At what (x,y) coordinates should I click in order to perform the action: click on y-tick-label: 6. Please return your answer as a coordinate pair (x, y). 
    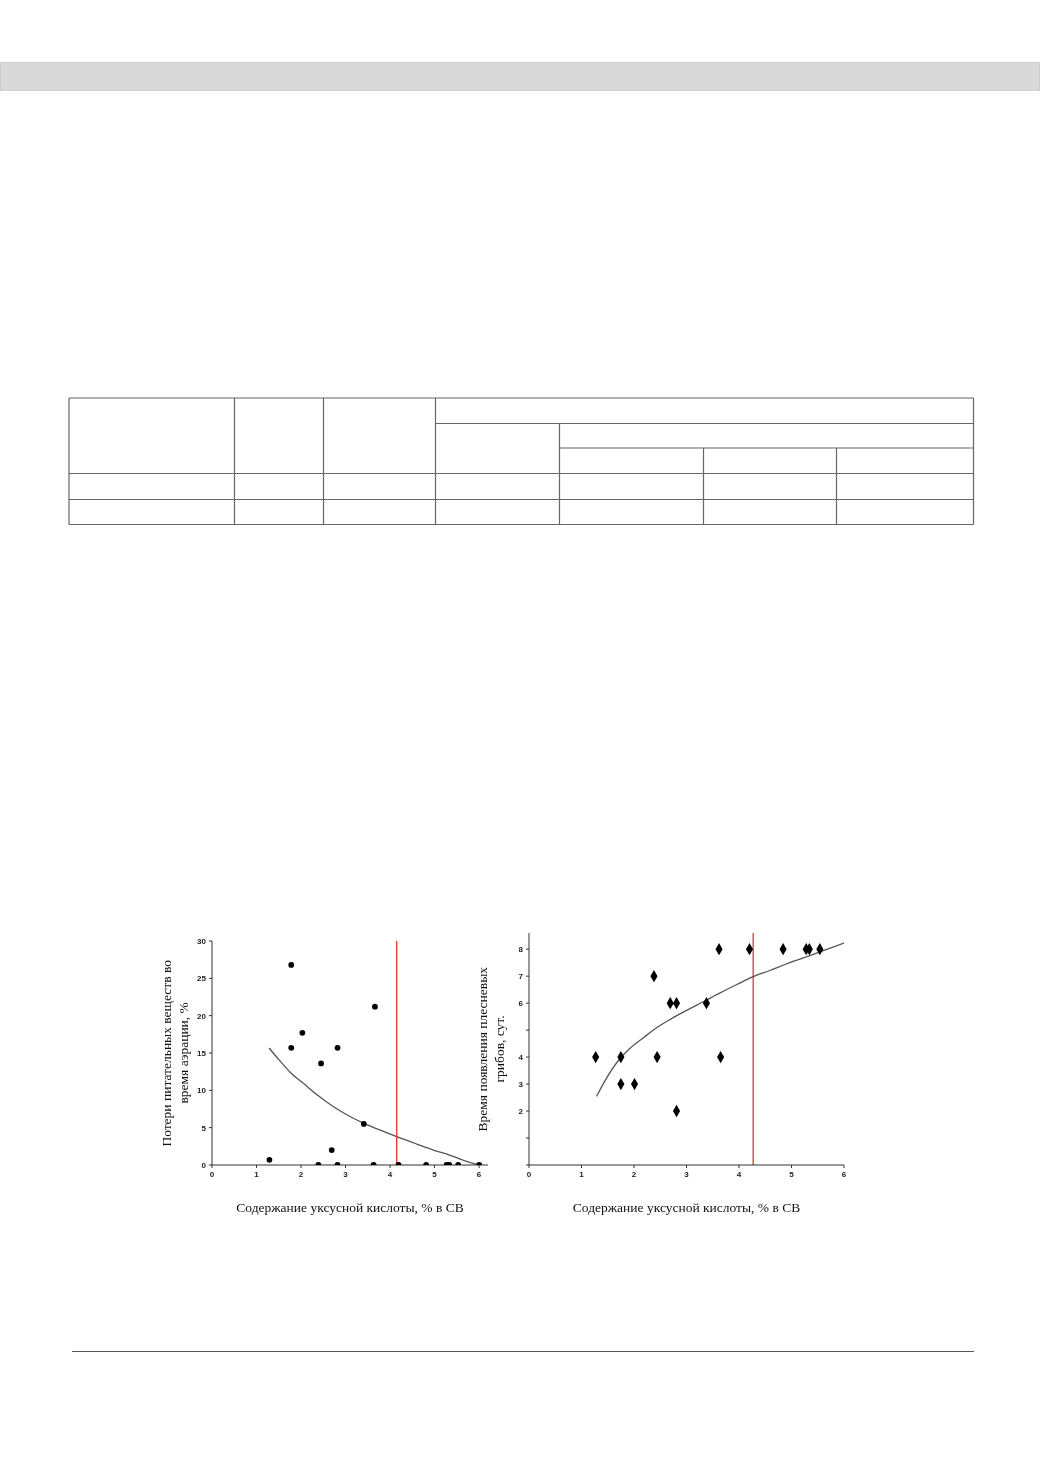
    Looking at the image, I should click on (521, 1003).